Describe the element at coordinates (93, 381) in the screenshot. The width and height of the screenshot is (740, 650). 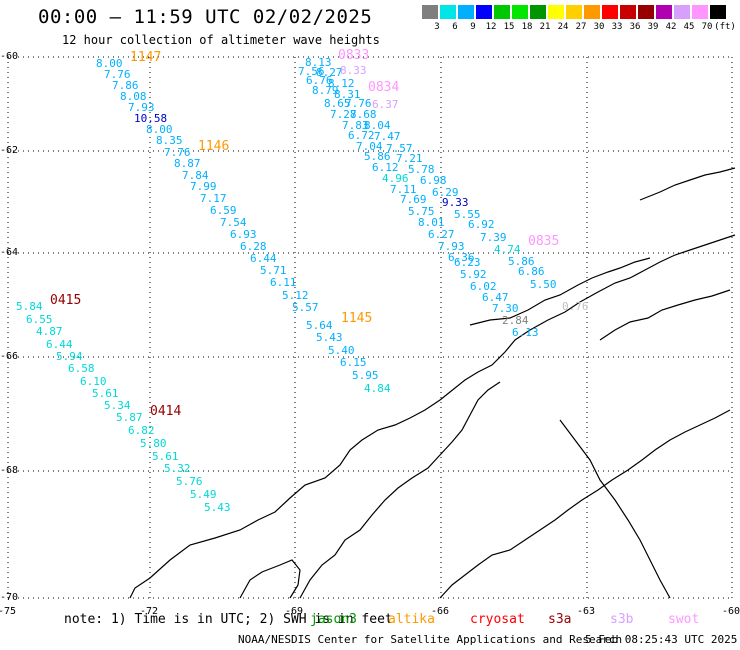
I see `wave-height-value: 6.10` at that location.